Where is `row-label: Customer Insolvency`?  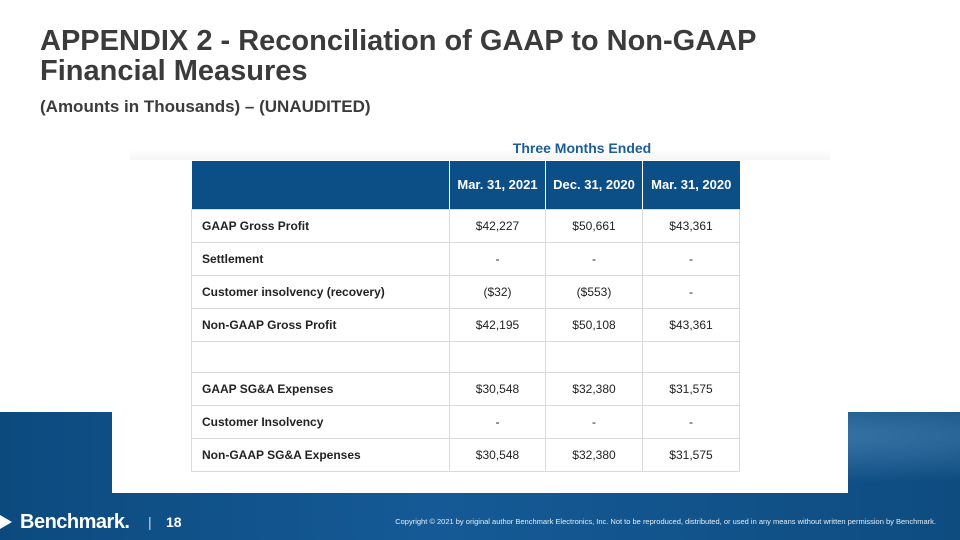
row-label: Customer Insolvency is located at coordinates (320, 422).